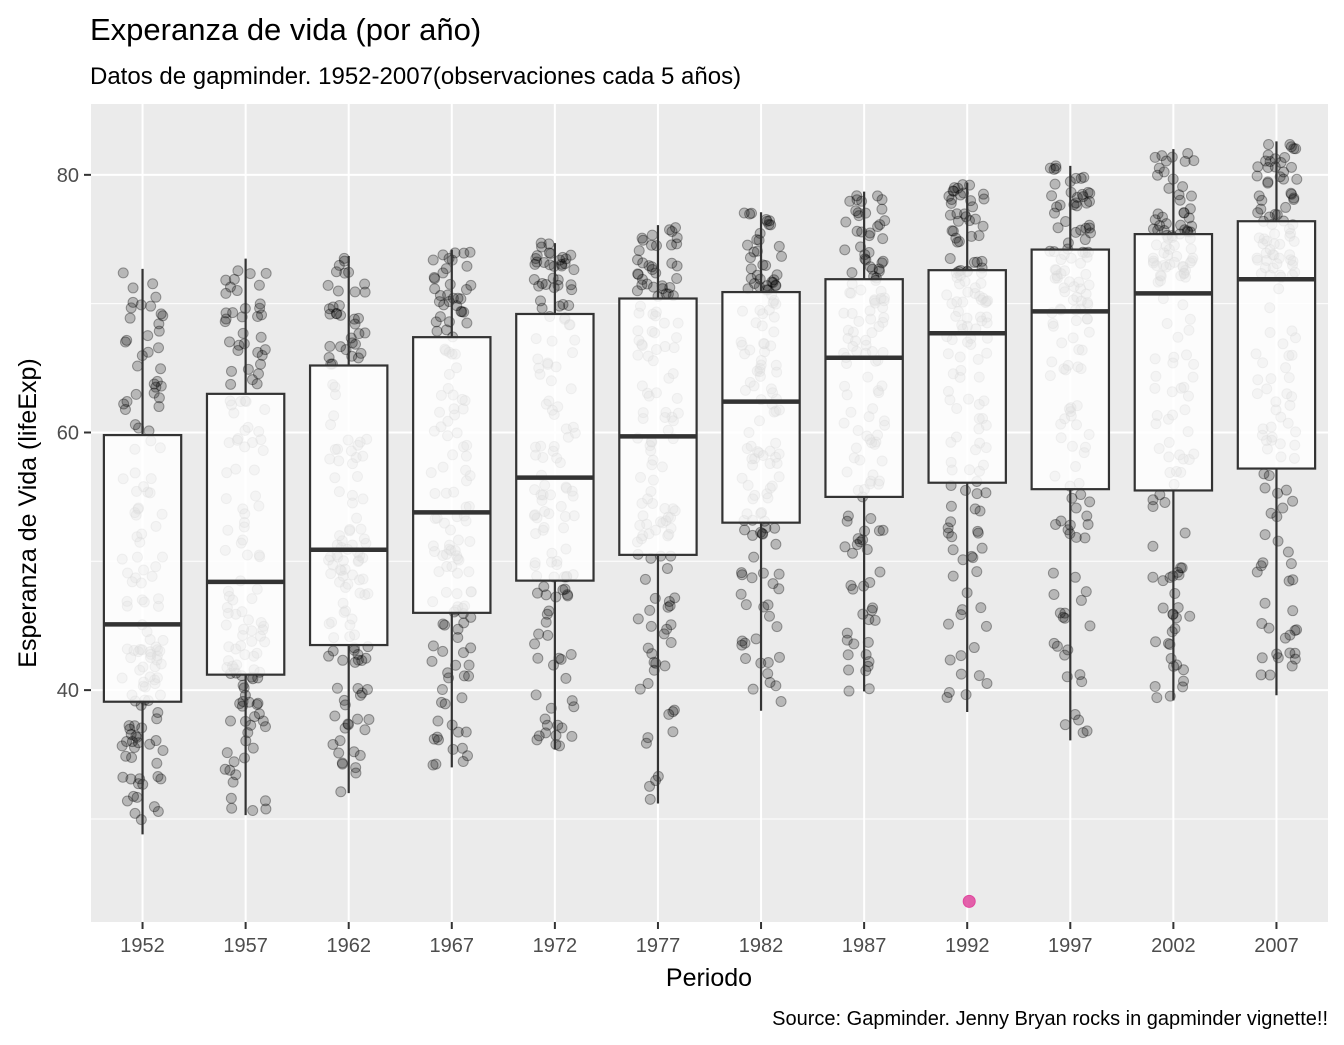 The width and height of the screenshot is (1344, 1045). What do you see at coordinates (969, 901) in the screenshot?
I see `outlier-point-1992` at bounding box center [969, 901].